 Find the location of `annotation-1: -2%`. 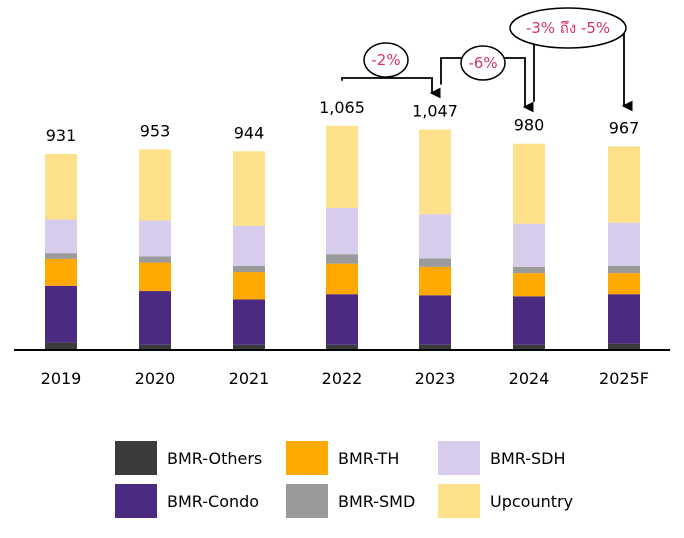

annotation-1: -2% is located at coordinates (391, 70).